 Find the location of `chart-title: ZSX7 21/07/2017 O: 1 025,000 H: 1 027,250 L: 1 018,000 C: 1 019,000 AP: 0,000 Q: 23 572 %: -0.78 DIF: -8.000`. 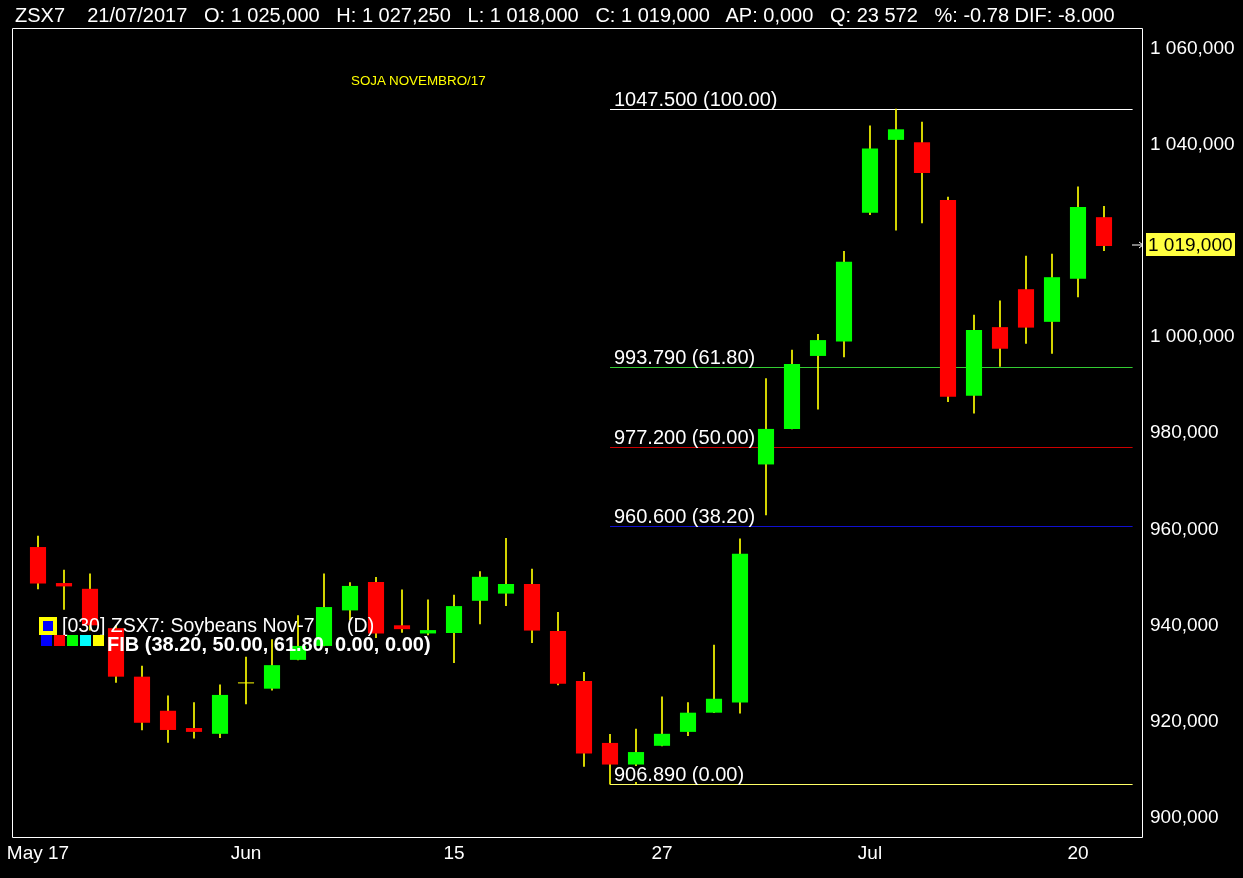

chart-title: ZSX7 21/07/2017 O: 1 025,000 H: 1 027,250 L: 1 018,000 C: 1 019,000 AP: 0,000 Q: 23 572 %: -0.78 DIF: -8.000 is located at coordinates (565, 15).